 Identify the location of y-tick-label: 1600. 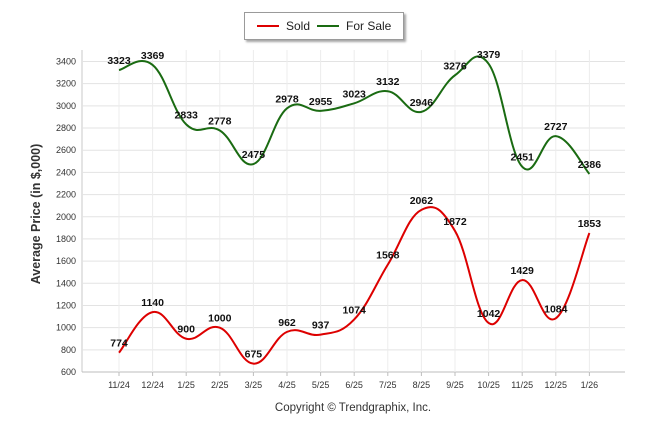
(66, 261).